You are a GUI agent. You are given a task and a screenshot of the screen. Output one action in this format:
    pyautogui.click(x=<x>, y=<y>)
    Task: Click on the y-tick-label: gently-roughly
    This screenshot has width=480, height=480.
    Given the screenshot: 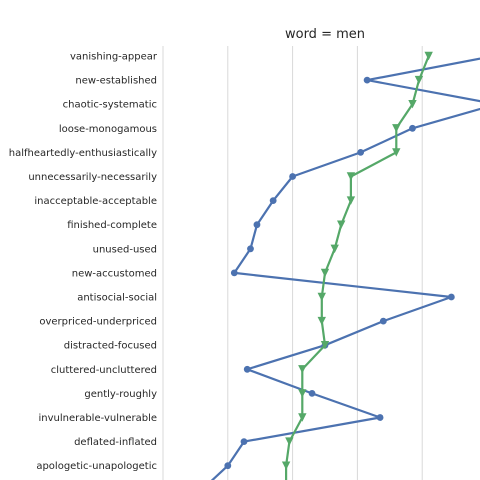 What is the action you would take?
    pyautogui.click(x=120, y=394)
    